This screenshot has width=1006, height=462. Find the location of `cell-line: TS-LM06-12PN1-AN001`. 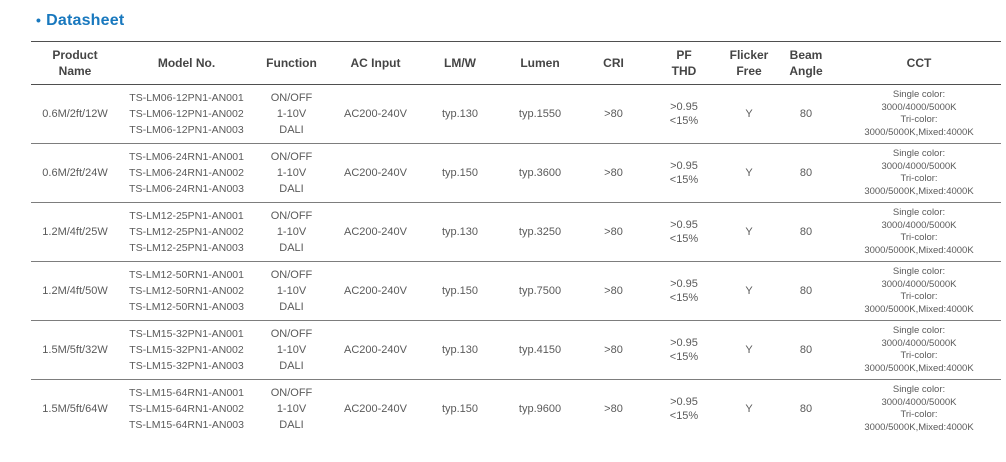

cell-line: TS-LM06-12PN1-AN001 is located at coordinates (186, 98).